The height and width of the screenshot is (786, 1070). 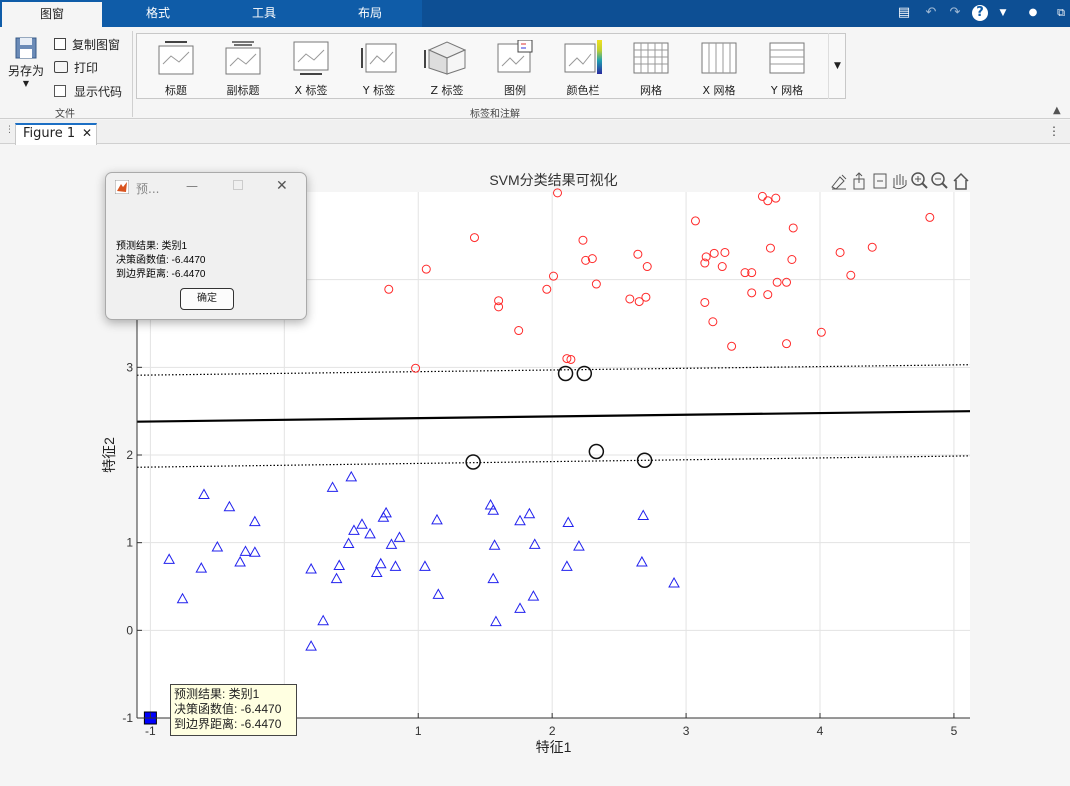 I want to click on labels-group-label: 标签和注解, so click(x=495, y=114).